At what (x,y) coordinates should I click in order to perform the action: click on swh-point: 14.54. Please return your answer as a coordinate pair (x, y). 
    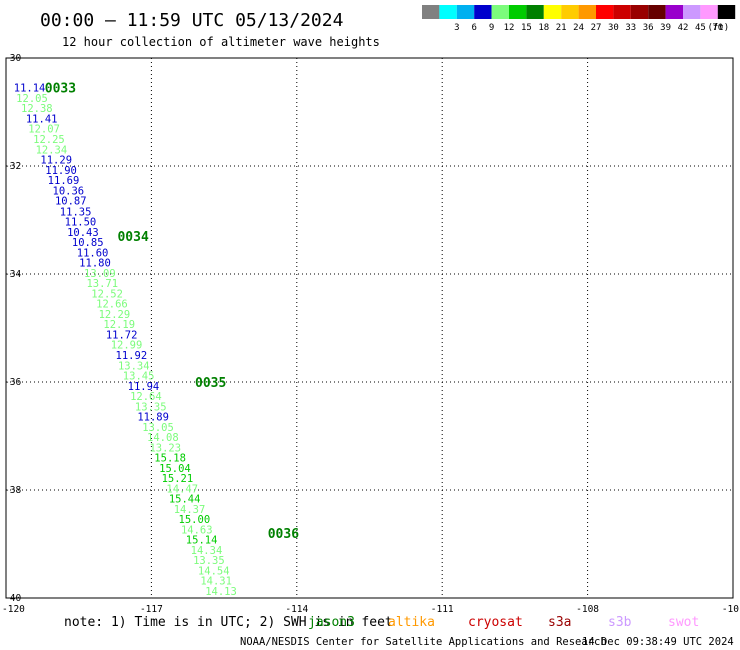
    Looking at the image, I should click on (214, 571).